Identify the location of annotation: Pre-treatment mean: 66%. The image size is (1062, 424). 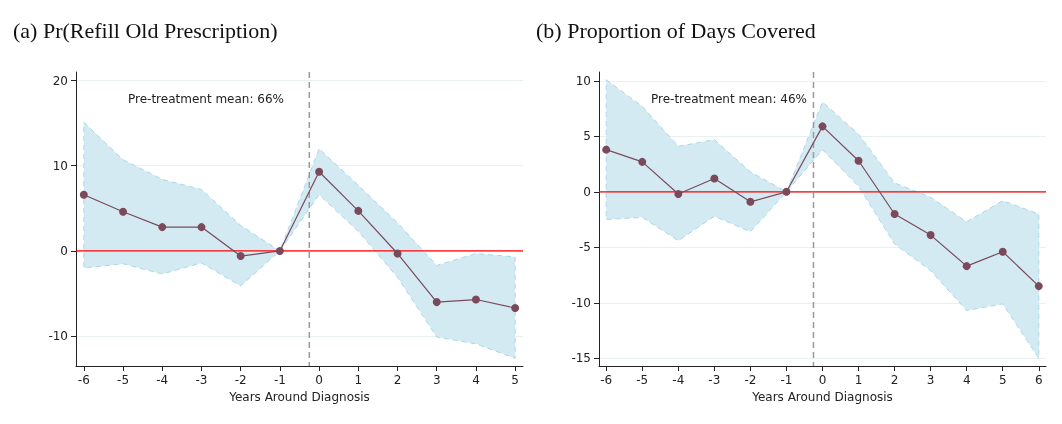
(206, 99).